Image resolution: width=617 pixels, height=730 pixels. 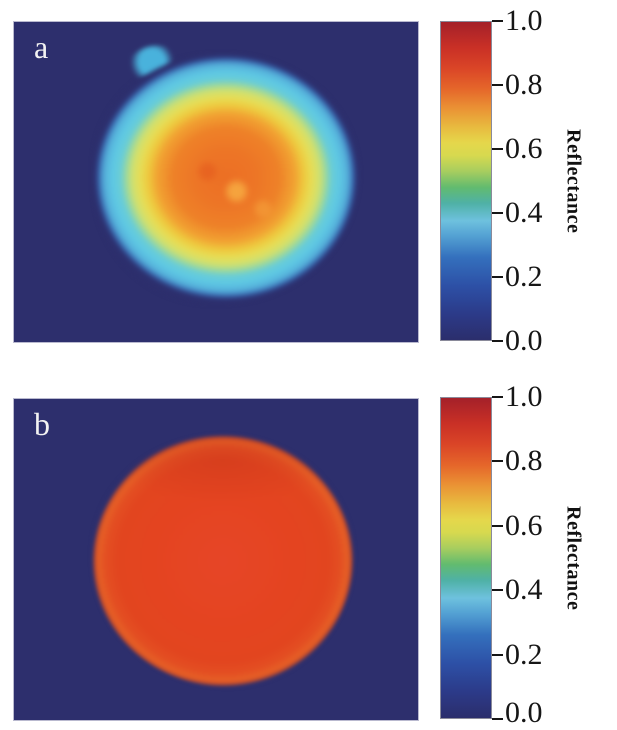 What do you see at coordinates (223, 561) in the screenshot?
I see `sample-blob-b` at bounding box center [223, 561].